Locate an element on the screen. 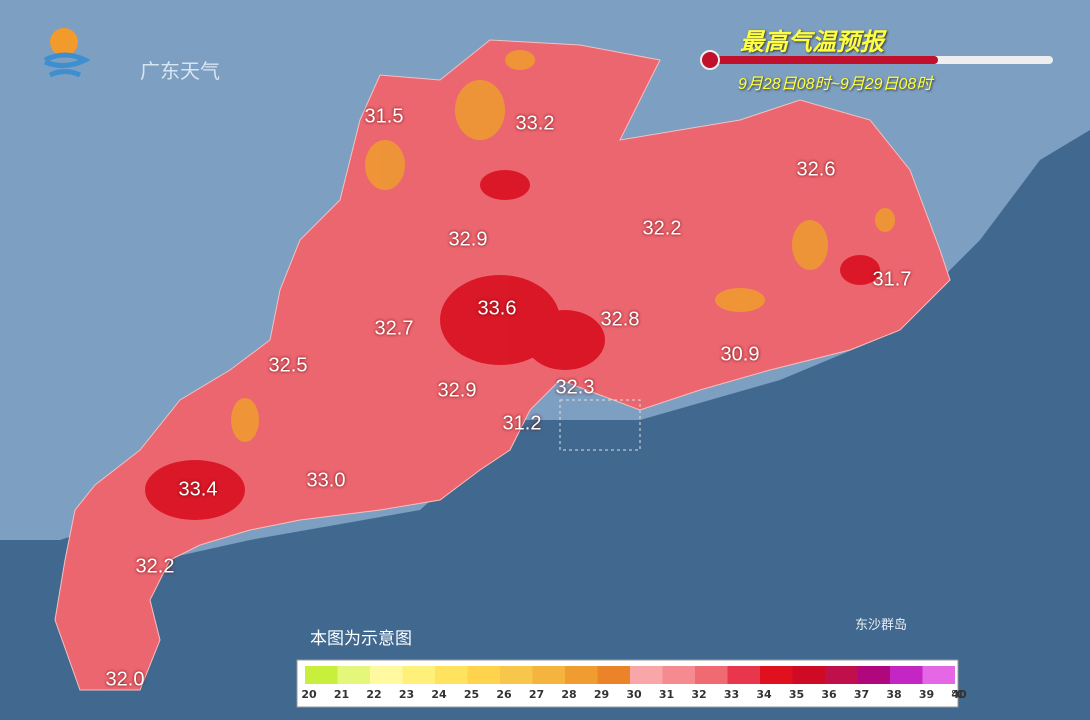  legend-tick: 36 is located at coordinates (829, 694).